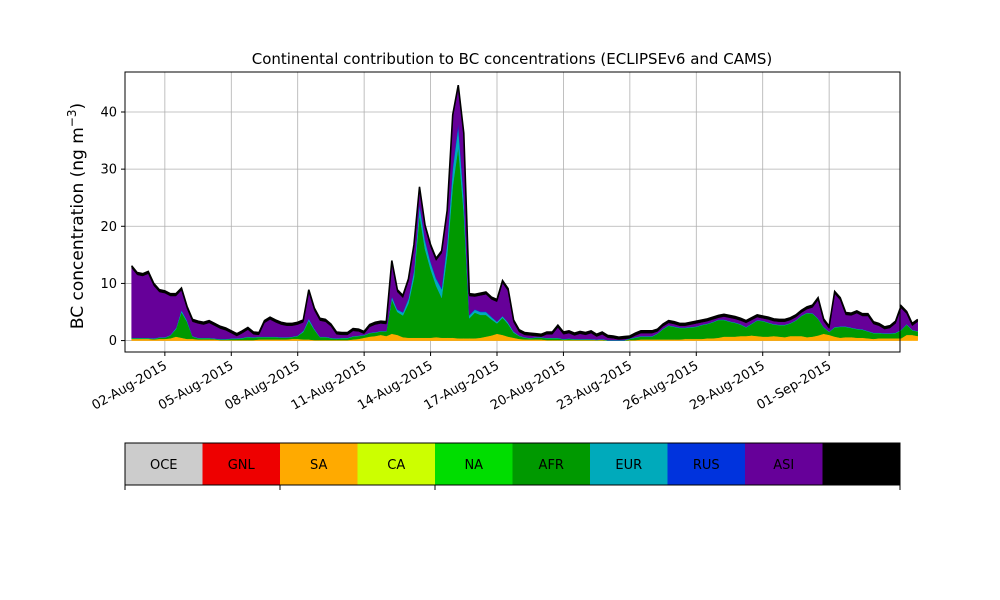 The image size is (1000, 600). I want to click on legend-label: AFR, so click(551, 465).